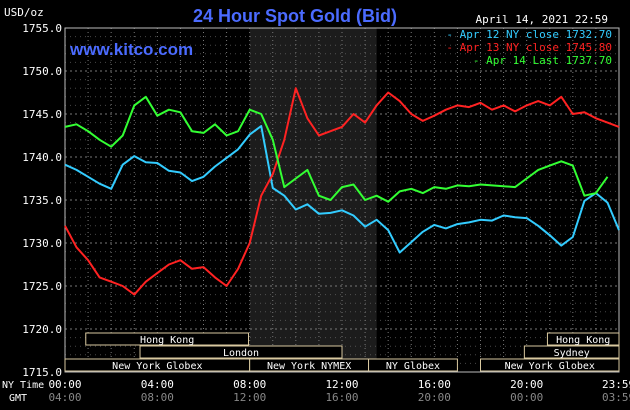 This screenshot has height=410, width=630. What do you see at coordinates (434, 397) in the screenshot?
I see `x-tick-label-gmt: 20:00` at bounding box center [434, 397].